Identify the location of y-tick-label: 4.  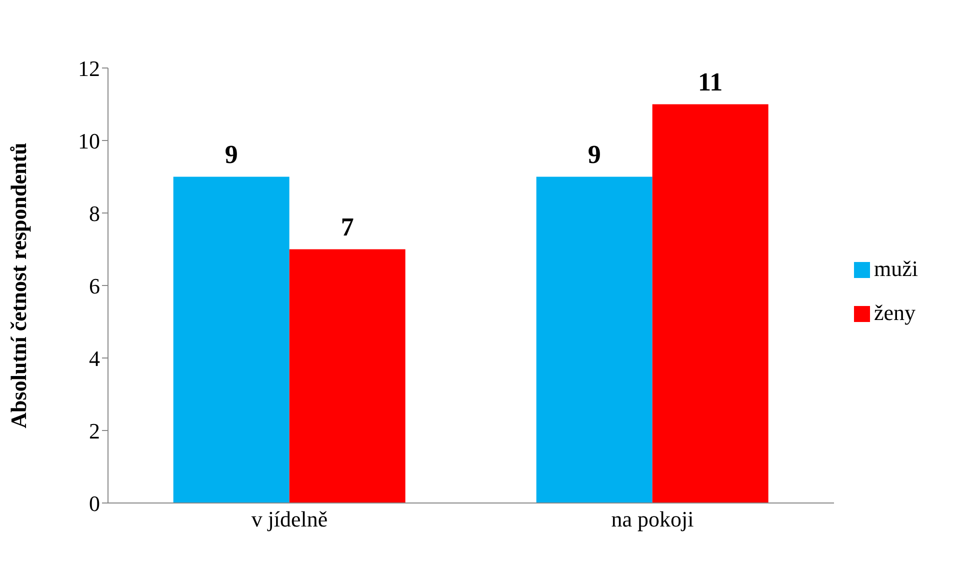
(94, 358).